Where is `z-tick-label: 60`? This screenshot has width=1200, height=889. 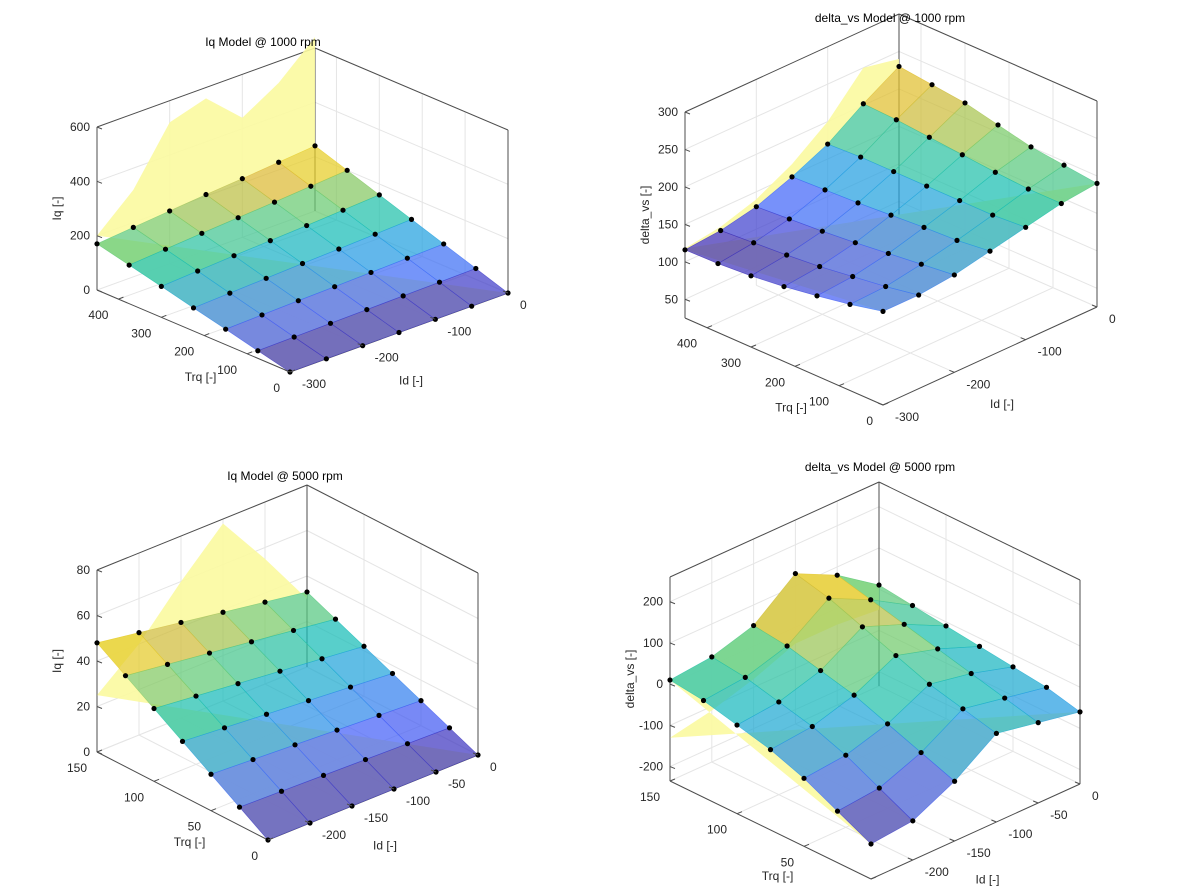 z-tick-label: 60 is located at coordinates (84, 616).